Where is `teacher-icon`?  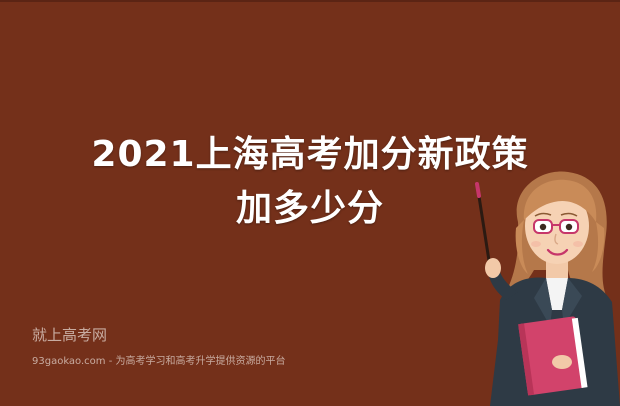
teacher-icon is located at coordinates (547, 288).